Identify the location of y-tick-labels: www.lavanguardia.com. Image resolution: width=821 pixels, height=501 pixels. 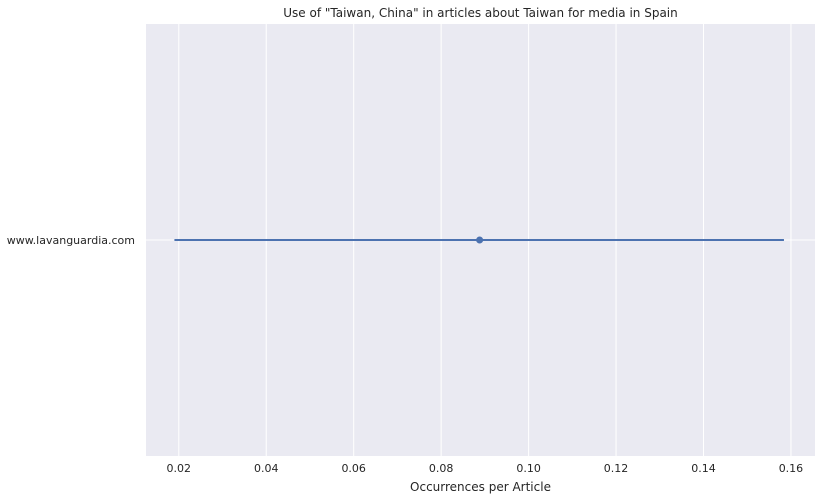
(71, 240).